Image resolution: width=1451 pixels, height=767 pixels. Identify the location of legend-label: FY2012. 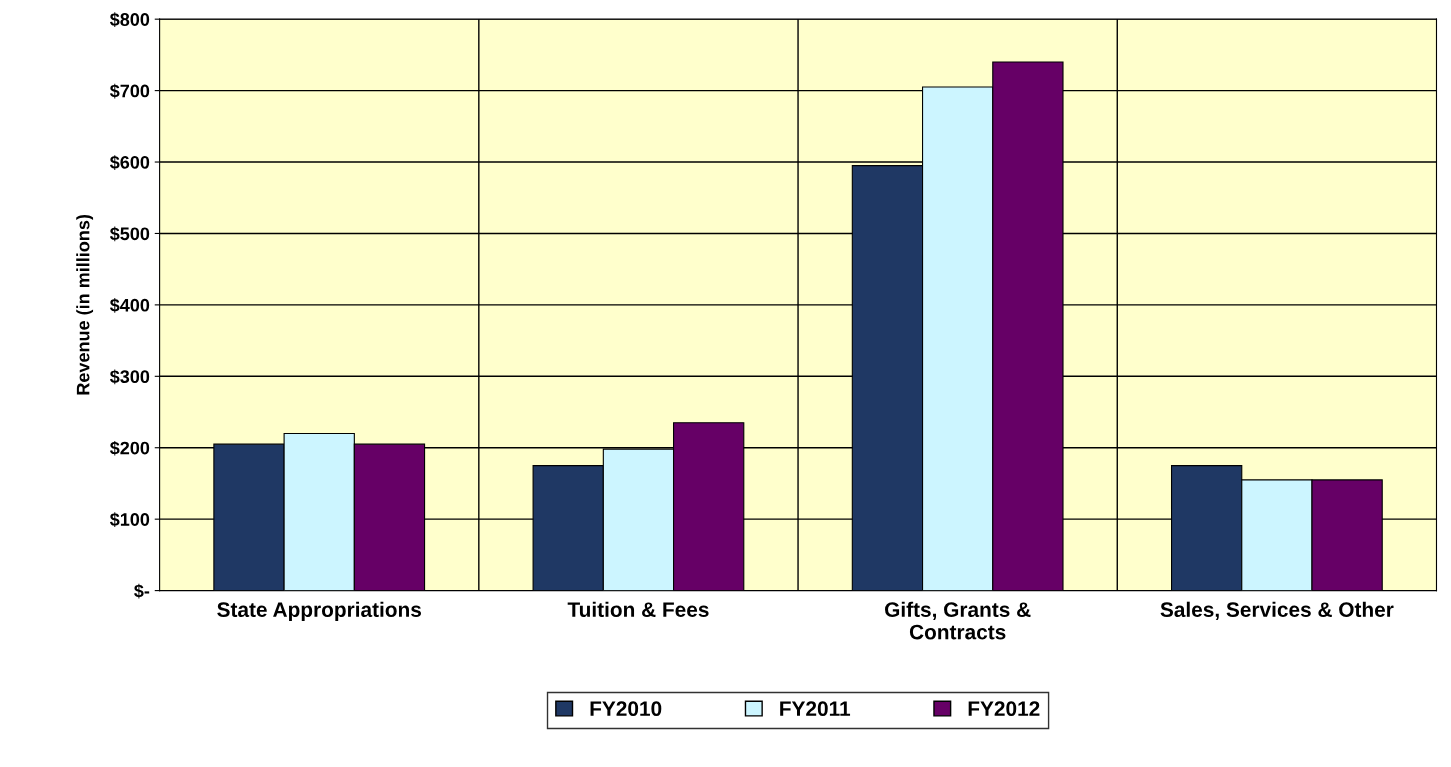
(1004, 709).